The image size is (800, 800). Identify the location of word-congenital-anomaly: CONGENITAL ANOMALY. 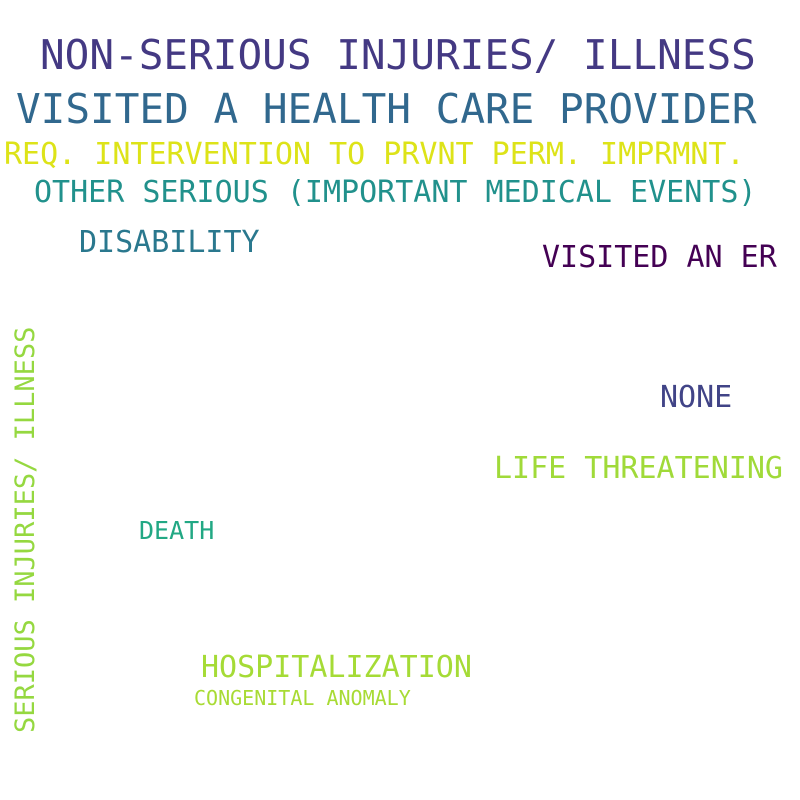
(302, 698).